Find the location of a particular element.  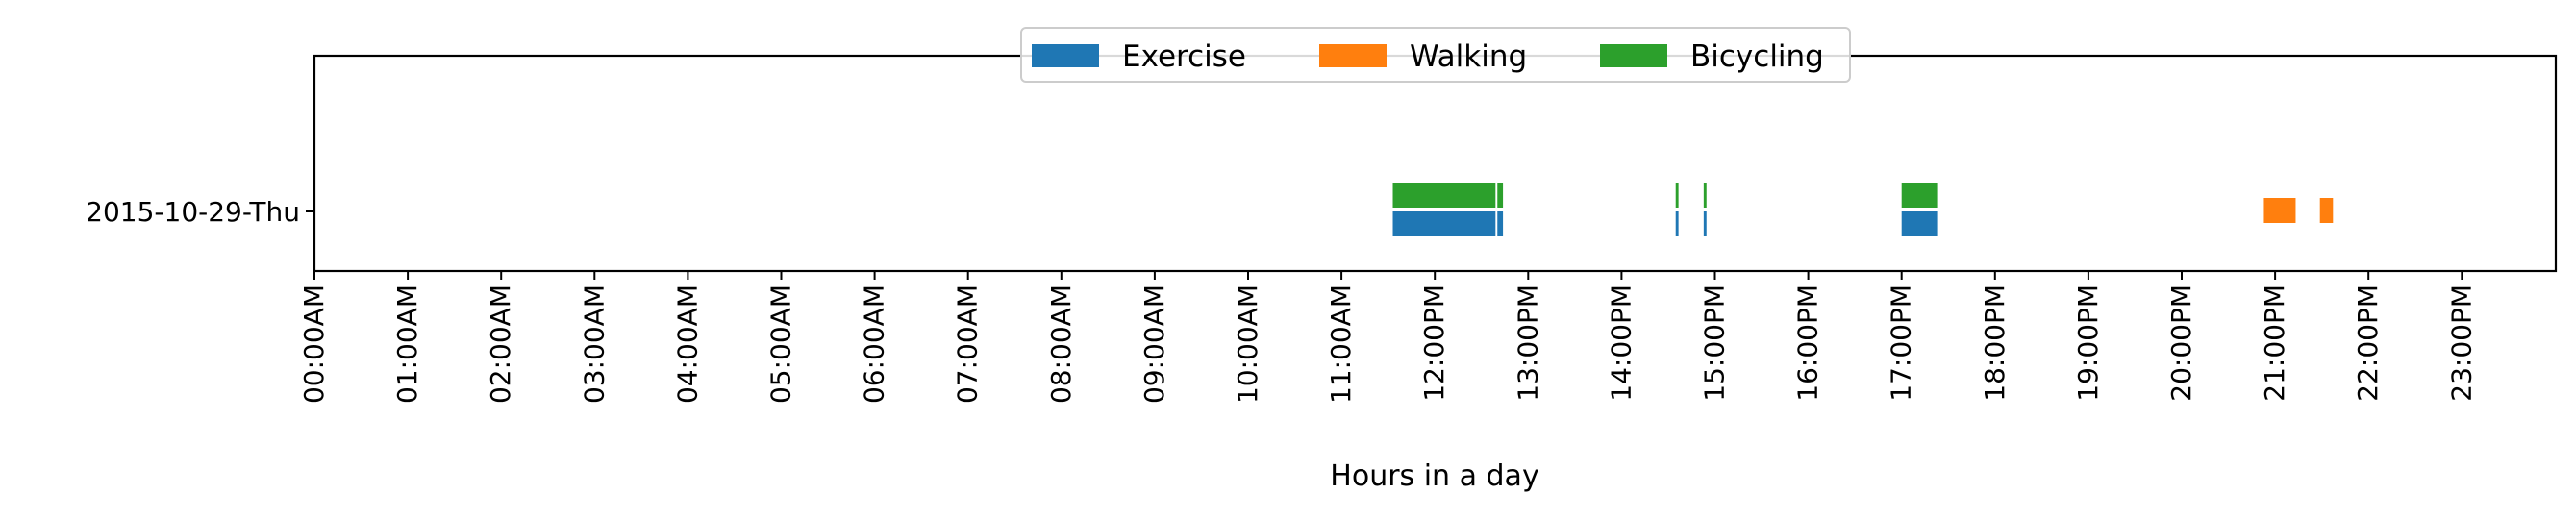

x-tick-label: 23:00PM is located at coordinates (2461, 343).